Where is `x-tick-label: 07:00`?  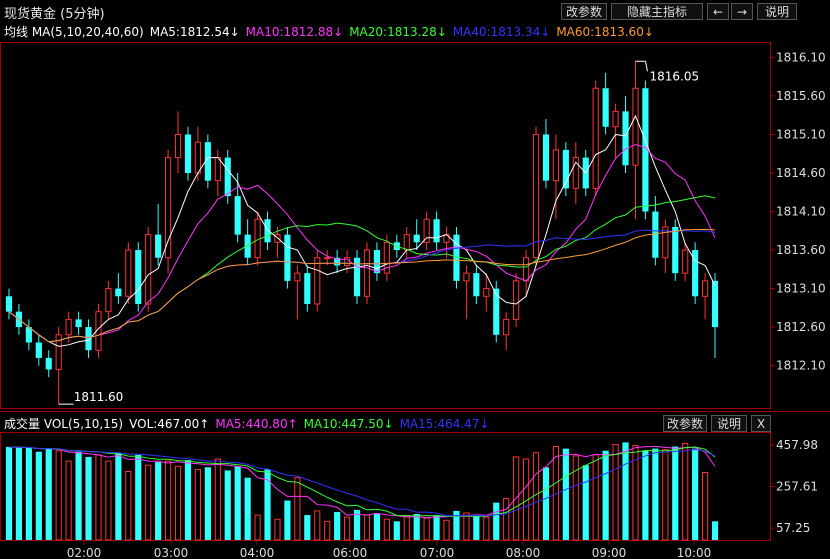 x-tick-label: 07:00 is located at coordinates (437, 552).